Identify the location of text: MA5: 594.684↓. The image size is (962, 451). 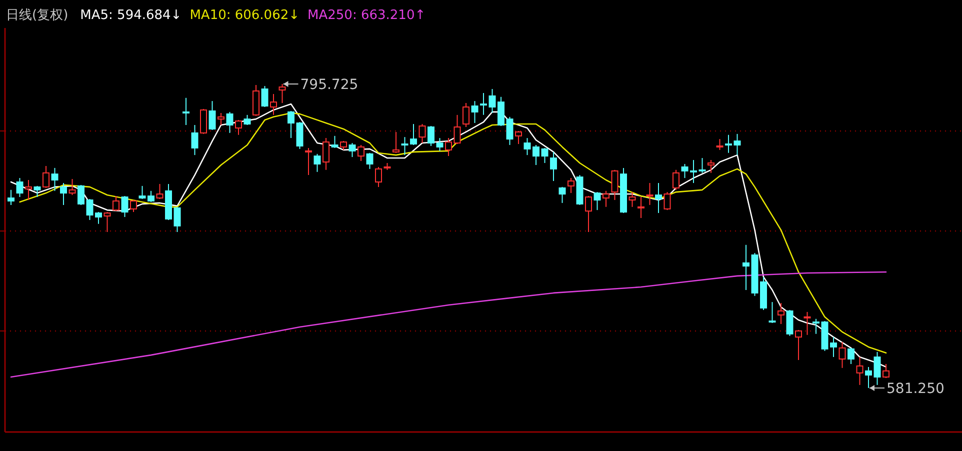
(131, 15).